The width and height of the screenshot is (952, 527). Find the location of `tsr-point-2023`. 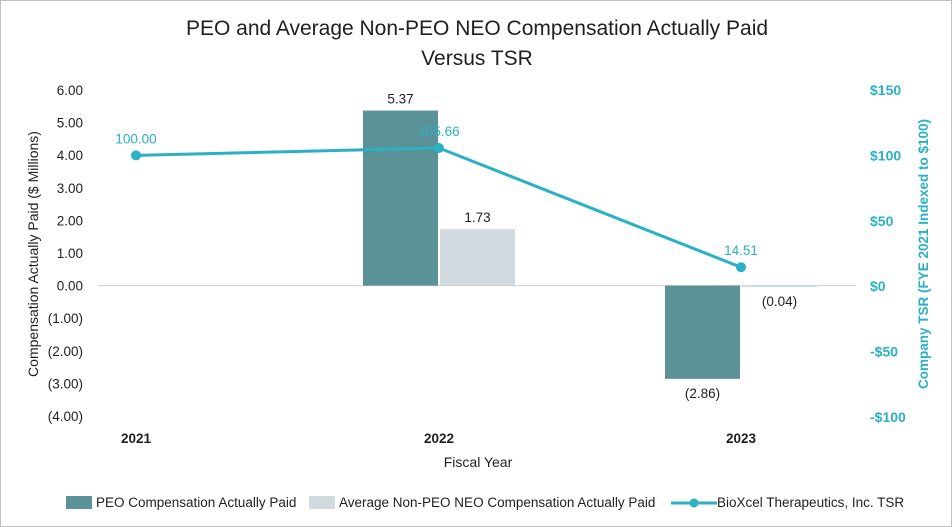

tsr-point-2023 is located at coordinates (741, 267).